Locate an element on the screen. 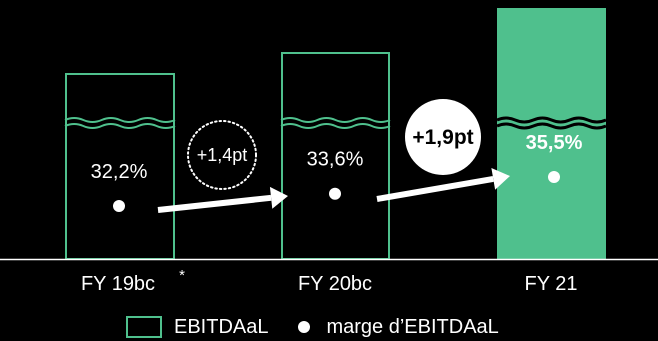 Image resolution: width=658 pixels, height=341 pixels. category-label-fy-19bc: FY 19bc is located at coordinates (118, 284).